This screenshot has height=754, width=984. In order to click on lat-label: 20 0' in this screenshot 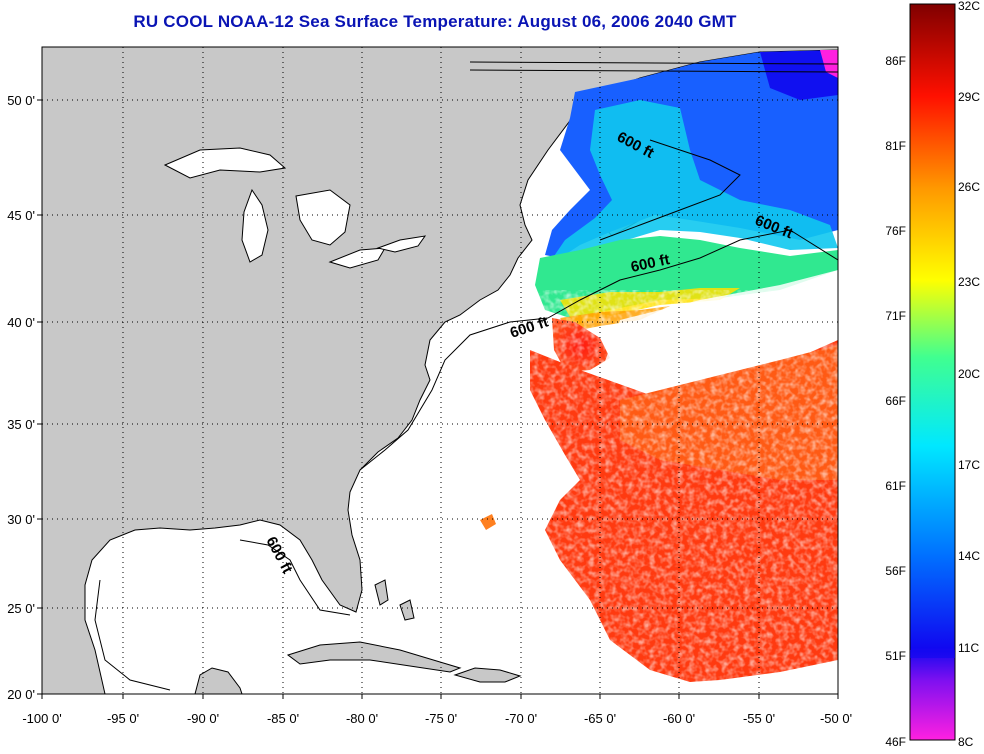, I will do `click(21, 694)`.